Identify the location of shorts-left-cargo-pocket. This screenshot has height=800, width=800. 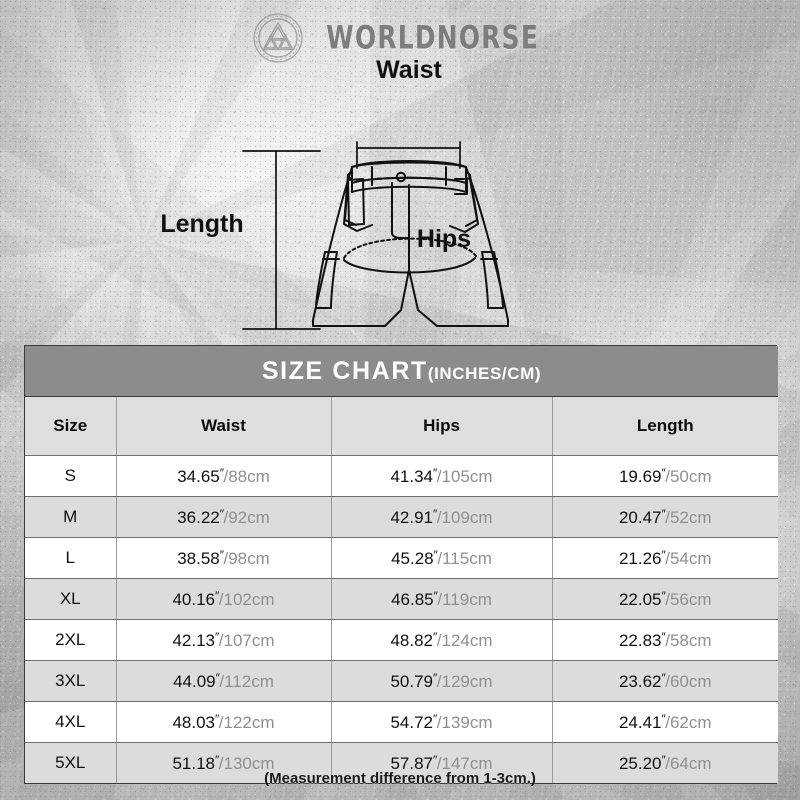
(326, 280).